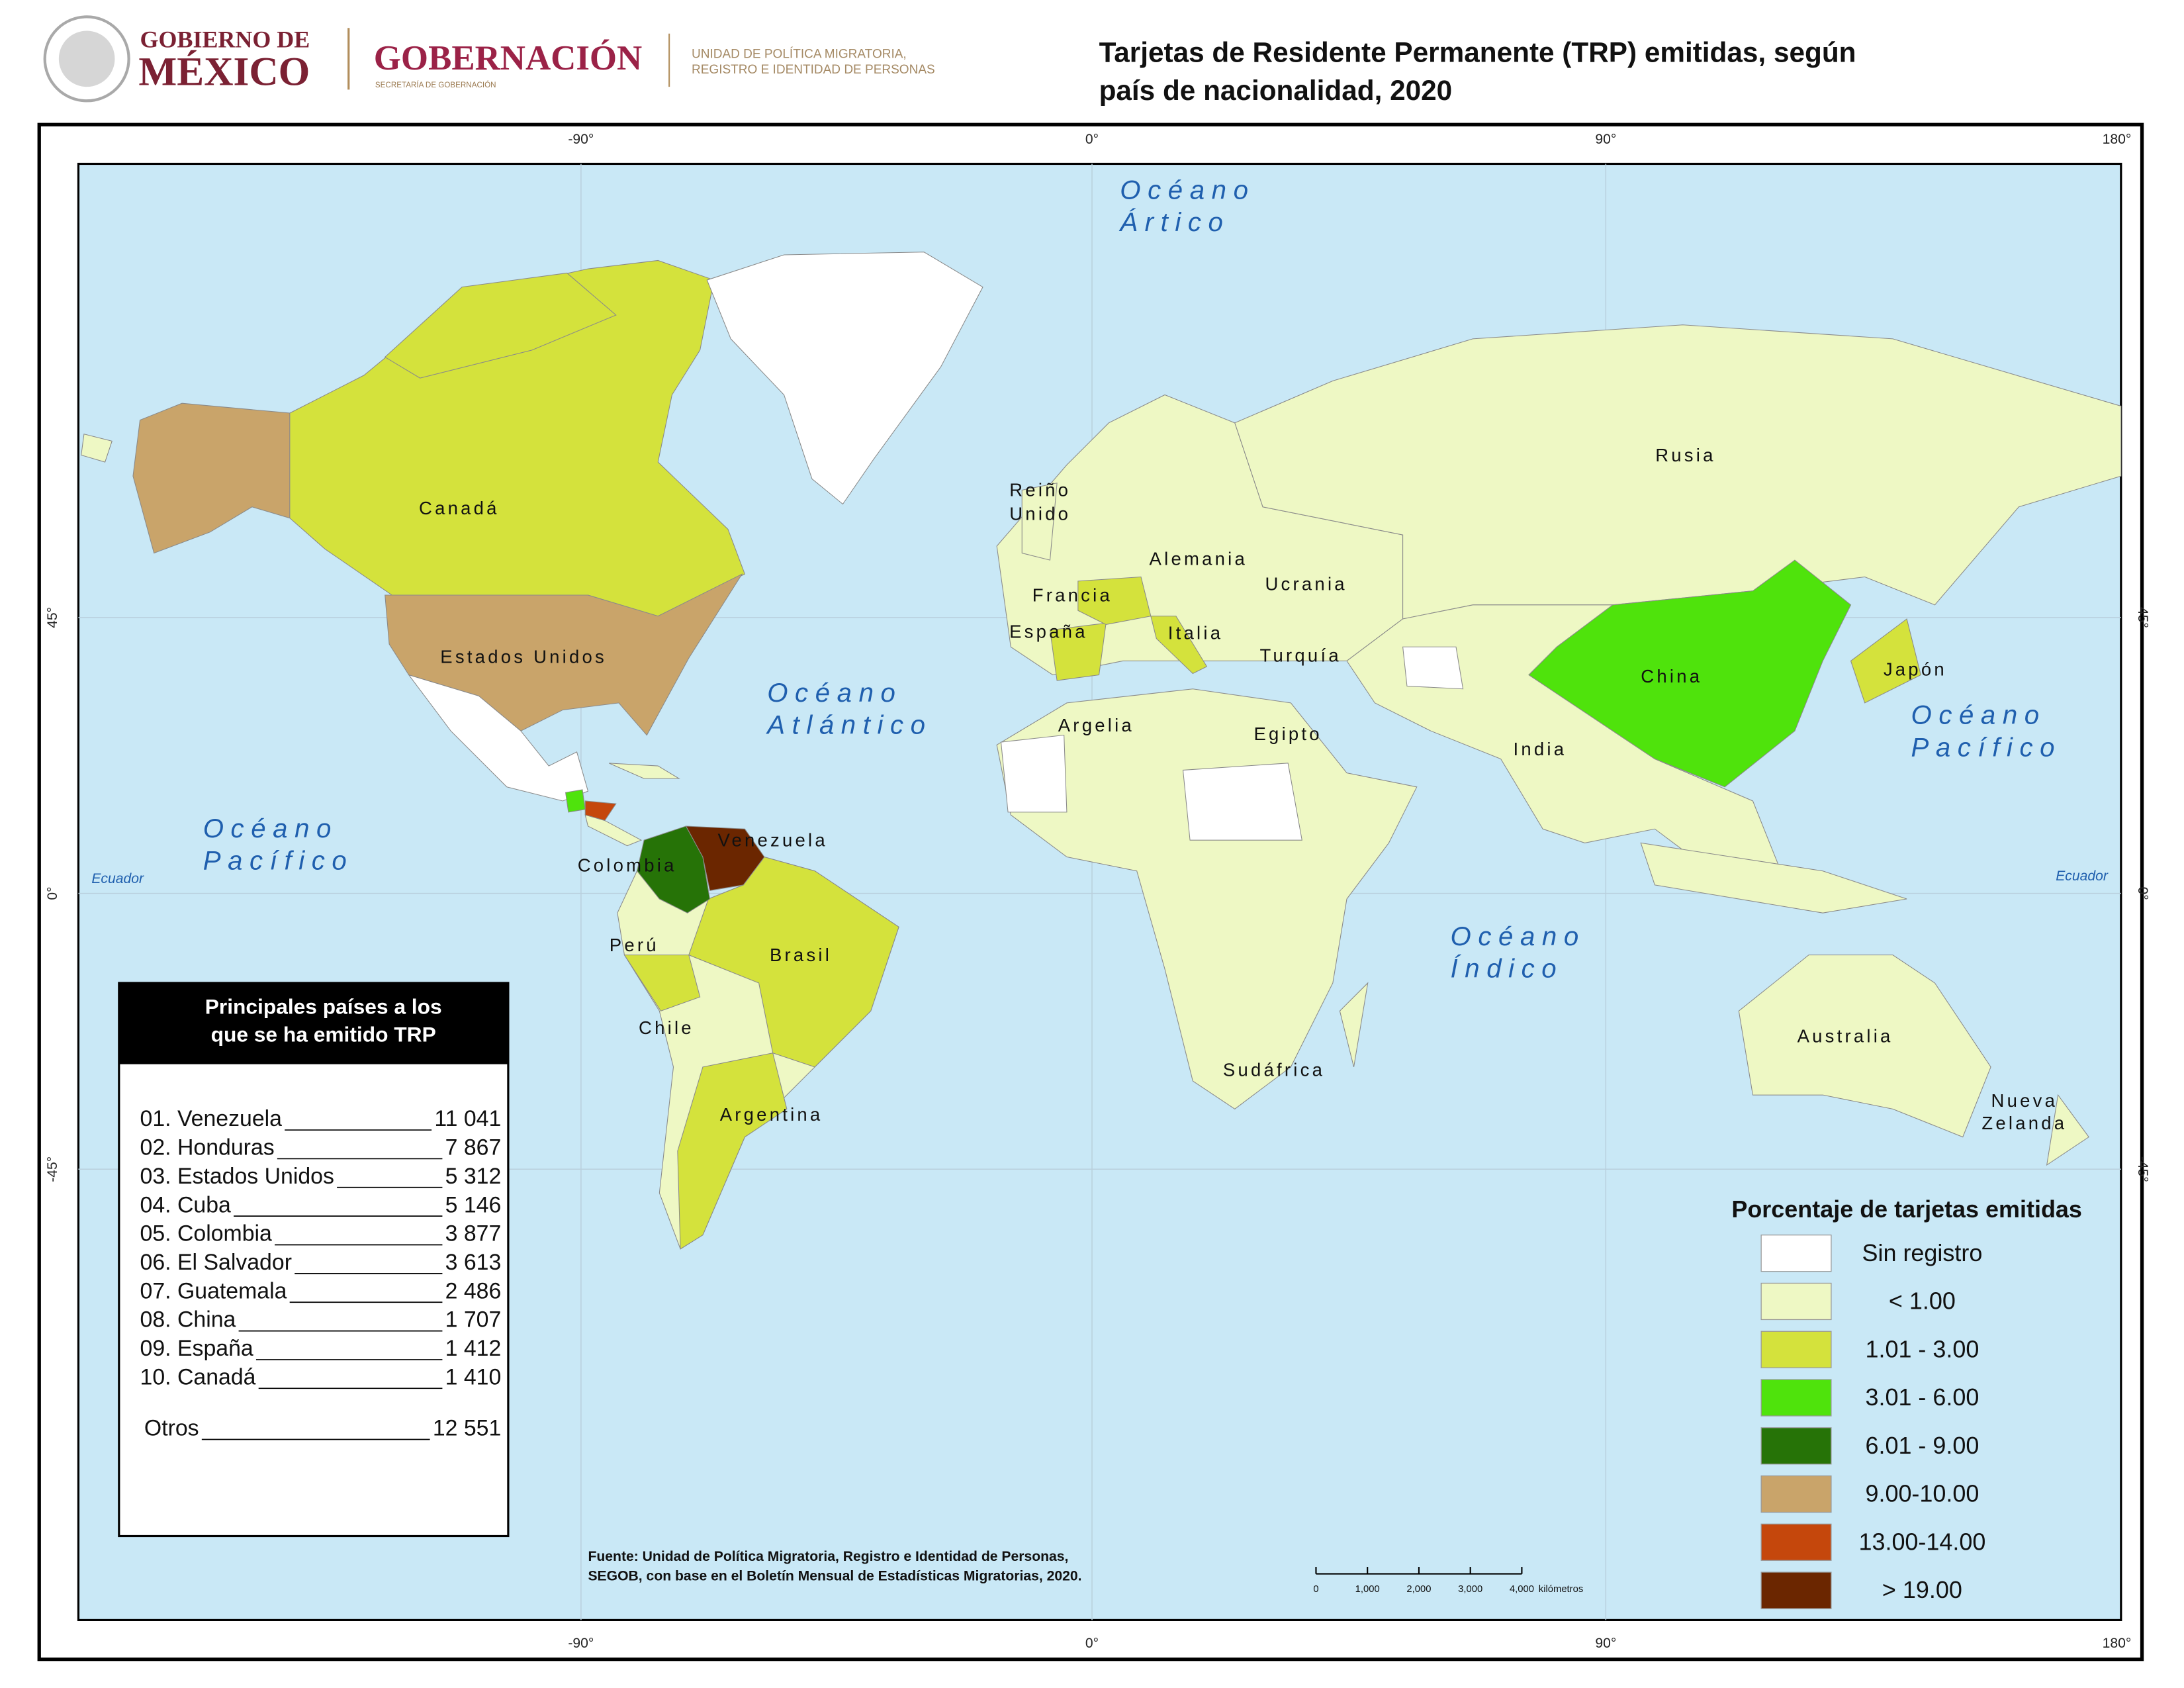  What do you see at coordinates (323, 1006) in the screenshot?
I see `table-title: Principales países a los` at bounding box center [323, 1006].